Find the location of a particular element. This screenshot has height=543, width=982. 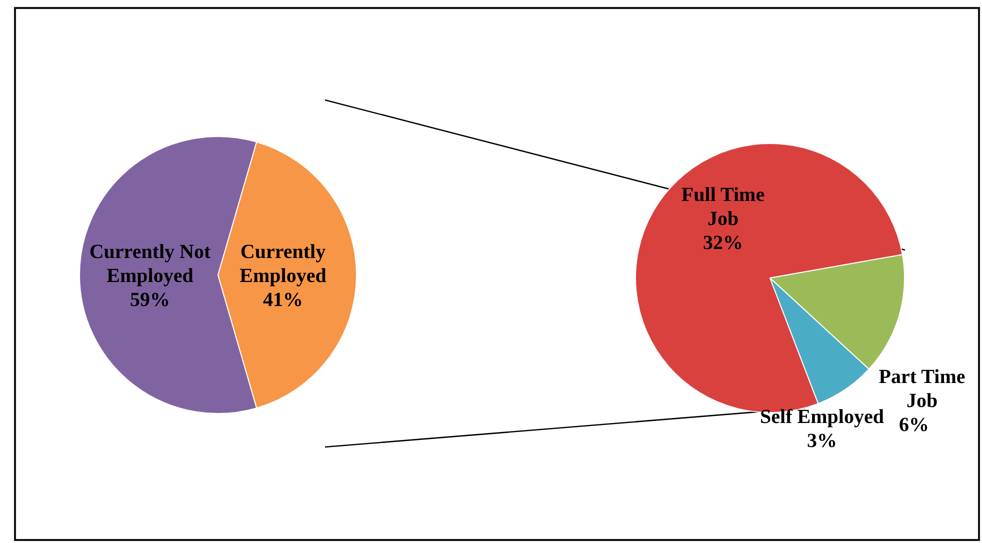

data-label: 41% is located at coordinates (283, 300).